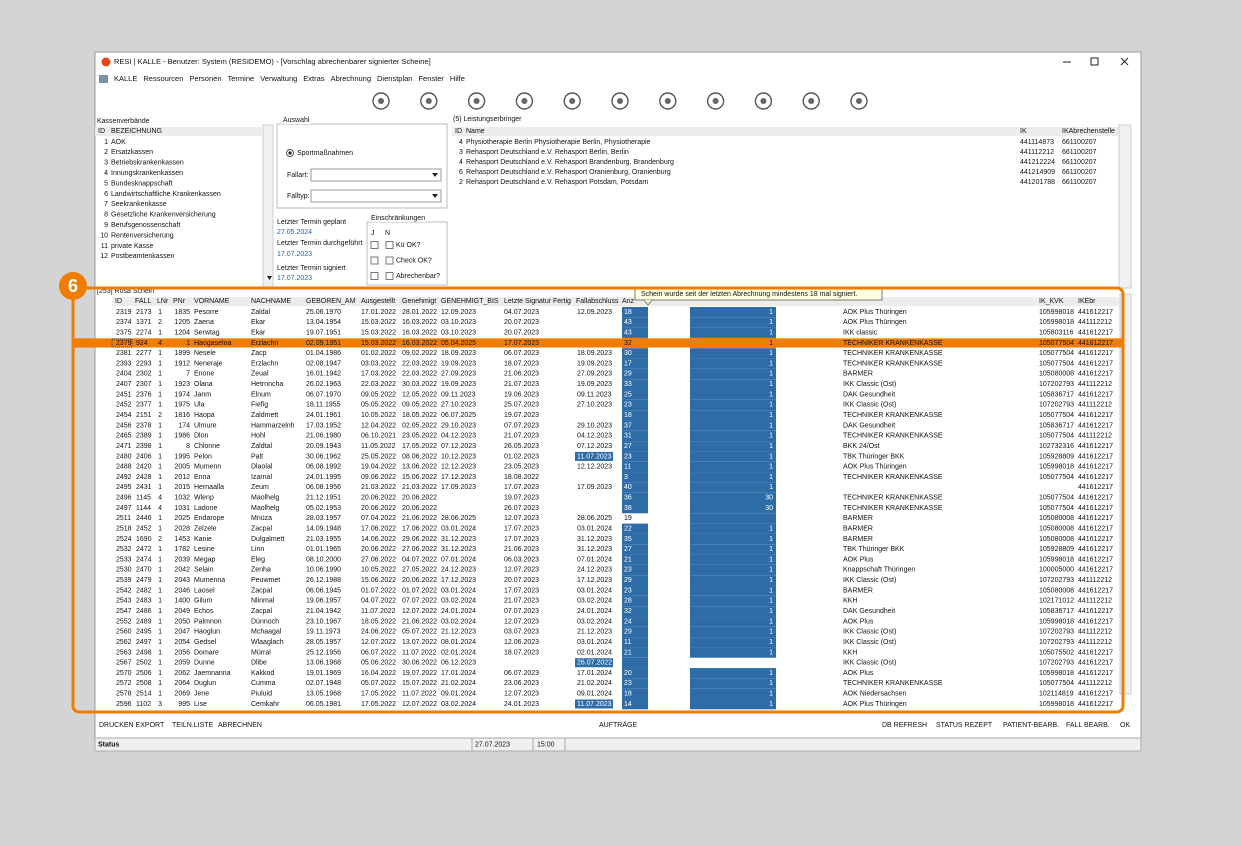 The height and width of the screenshot is (846, 1241). Describe the element at coordinates (419, 467) in the screenshot. I see `cell: 13.06.2022` at that location.